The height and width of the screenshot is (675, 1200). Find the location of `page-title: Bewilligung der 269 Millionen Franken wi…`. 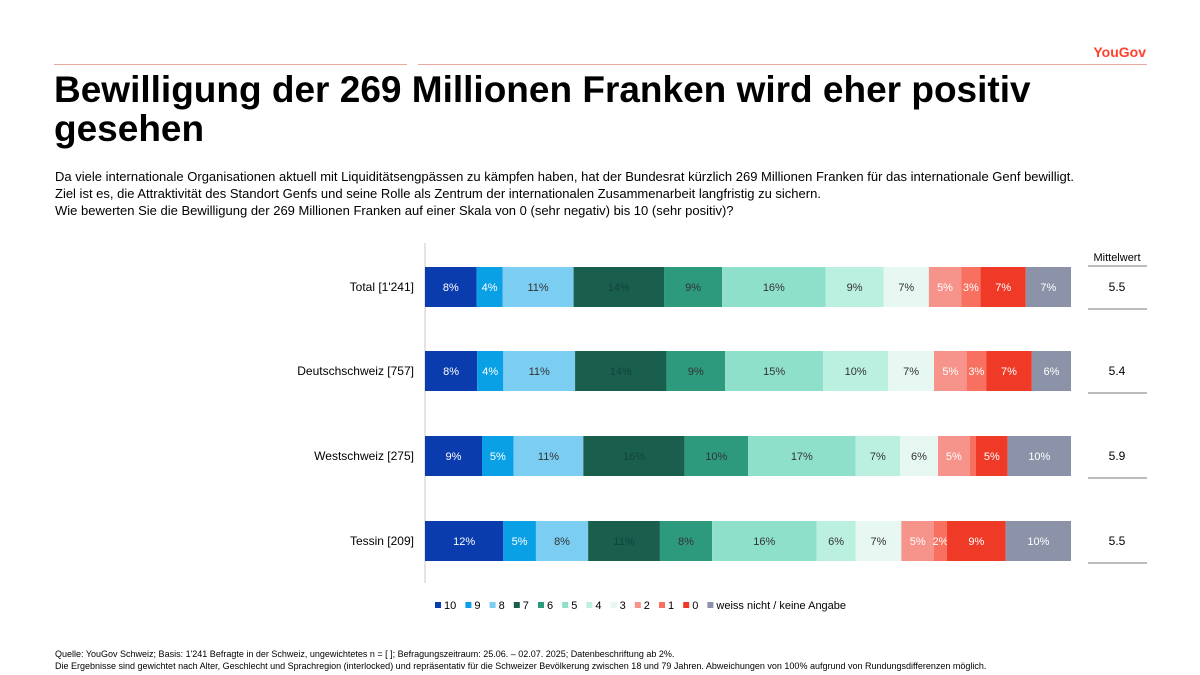

page-title: Bewilligung der 269 Millionen Franken wi… is located at coordinates (542, 109).